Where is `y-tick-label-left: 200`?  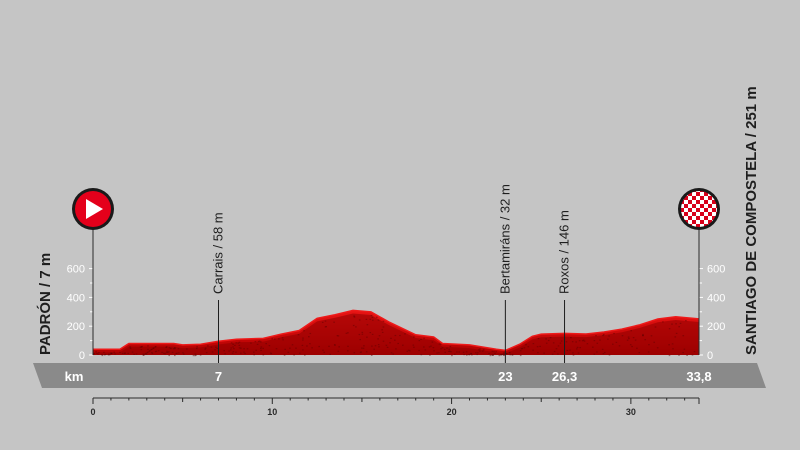 y-tick-label-left: 200 is located at coordinates (76, 327).